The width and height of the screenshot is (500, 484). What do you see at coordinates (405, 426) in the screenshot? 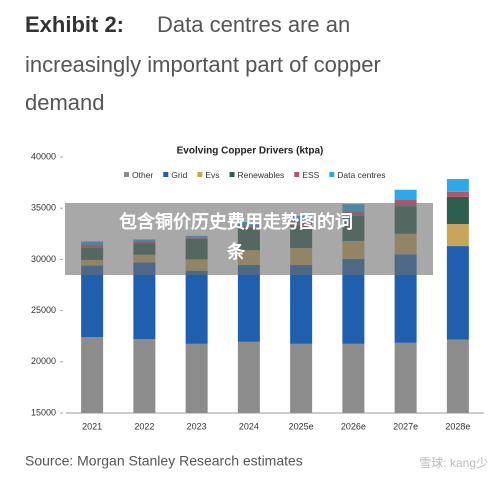
I see `x-tick-label: 2027e` at bounding box center [405, 426].